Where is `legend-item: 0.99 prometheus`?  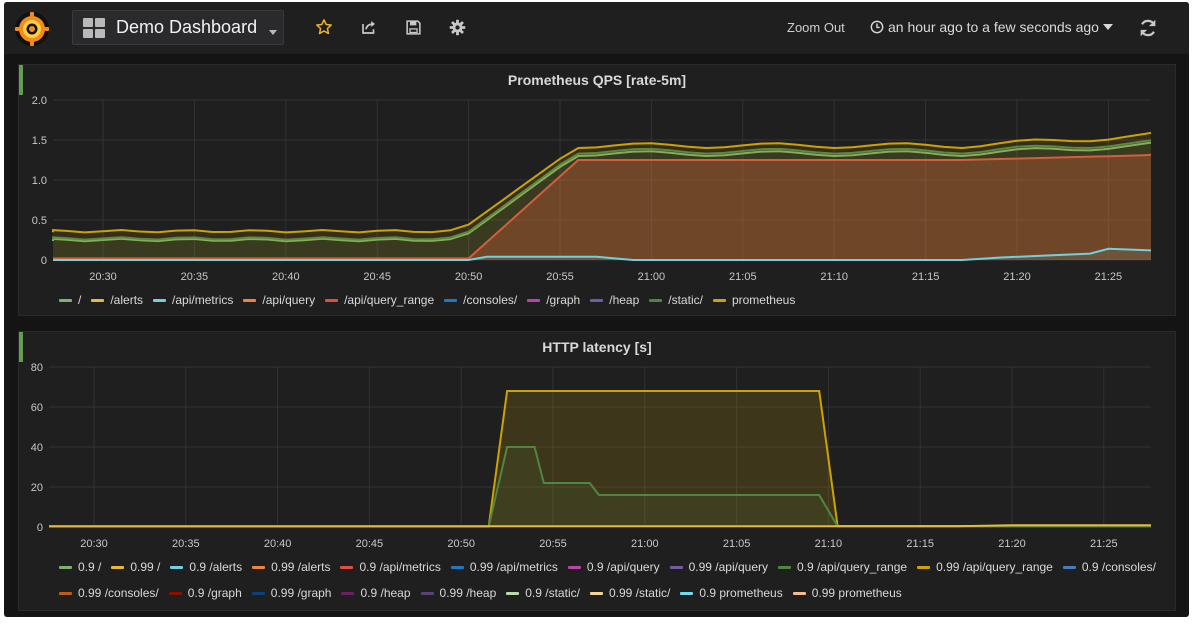
legend-item: 0.99 prometheus is located at coordinates (847, 593).